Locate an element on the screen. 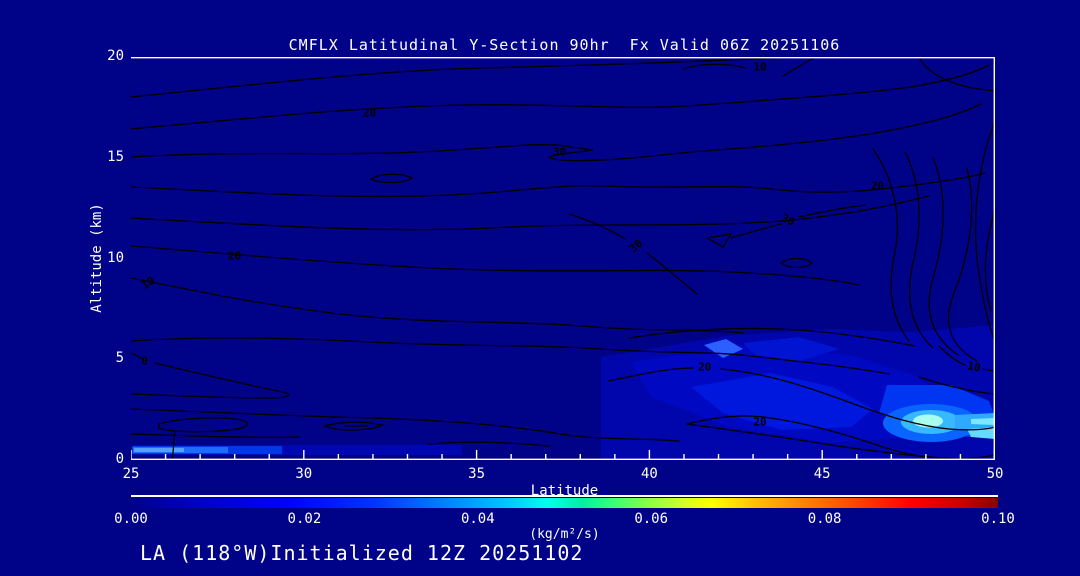 This screenshot has height=576, width=1080. contour-level-label: 30 is located at coordinates (559, 152).